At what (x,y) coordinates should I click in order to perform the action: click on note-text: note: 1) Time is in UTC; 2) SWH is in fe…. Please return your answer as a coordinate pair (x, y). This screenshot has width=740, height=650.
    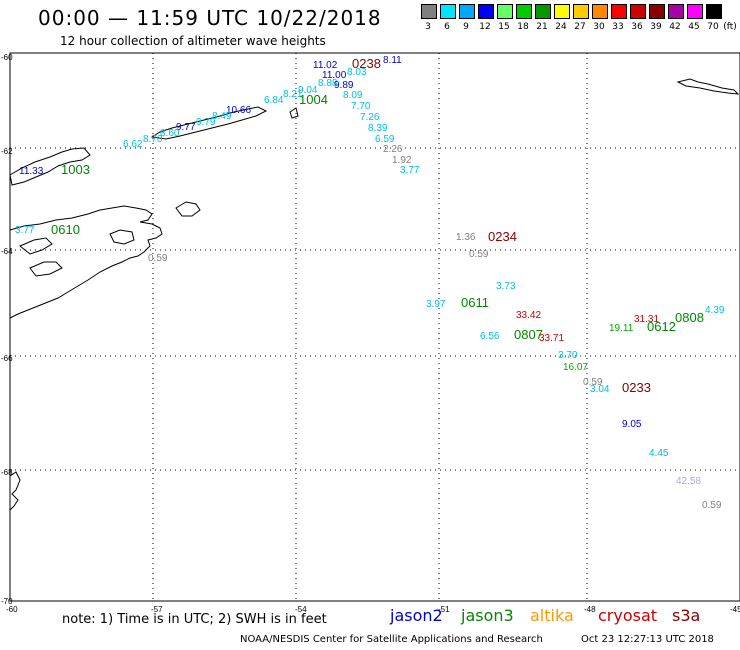
    Looking at the image, I should click on (194, 619).